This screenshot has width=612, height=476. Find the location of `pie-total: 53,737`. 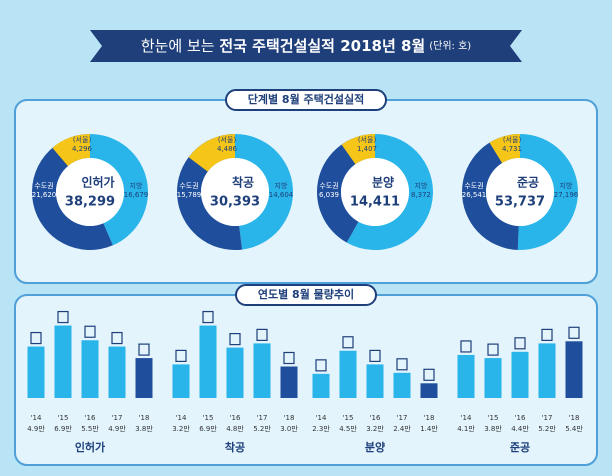

pie-total: 53,737 is located at coordinates (520, 202).